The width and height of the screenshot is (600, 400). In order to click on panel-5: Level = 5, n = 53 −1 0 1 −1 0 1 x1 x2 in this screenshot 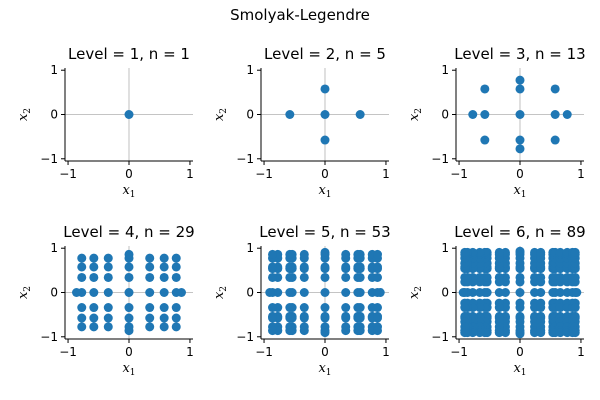, I will do `click(301, 300)`.